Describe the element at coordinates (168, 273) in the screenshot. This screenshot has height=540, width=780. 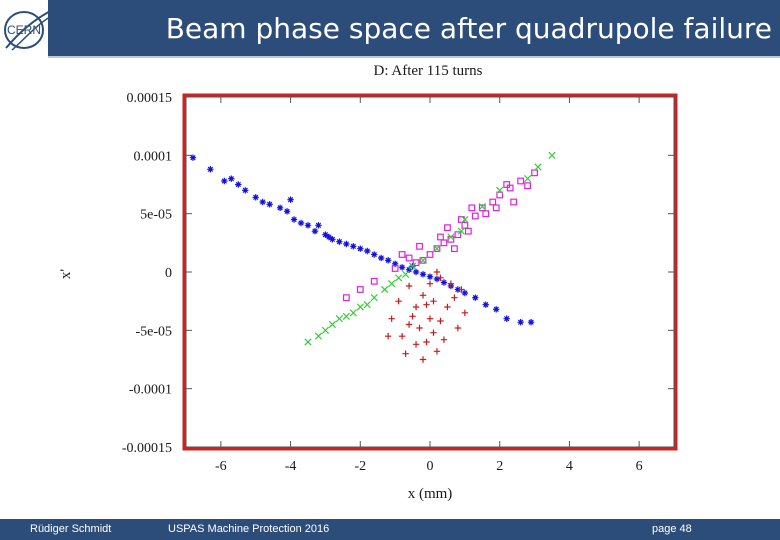
I see `y-tick-label: 0` at that location.